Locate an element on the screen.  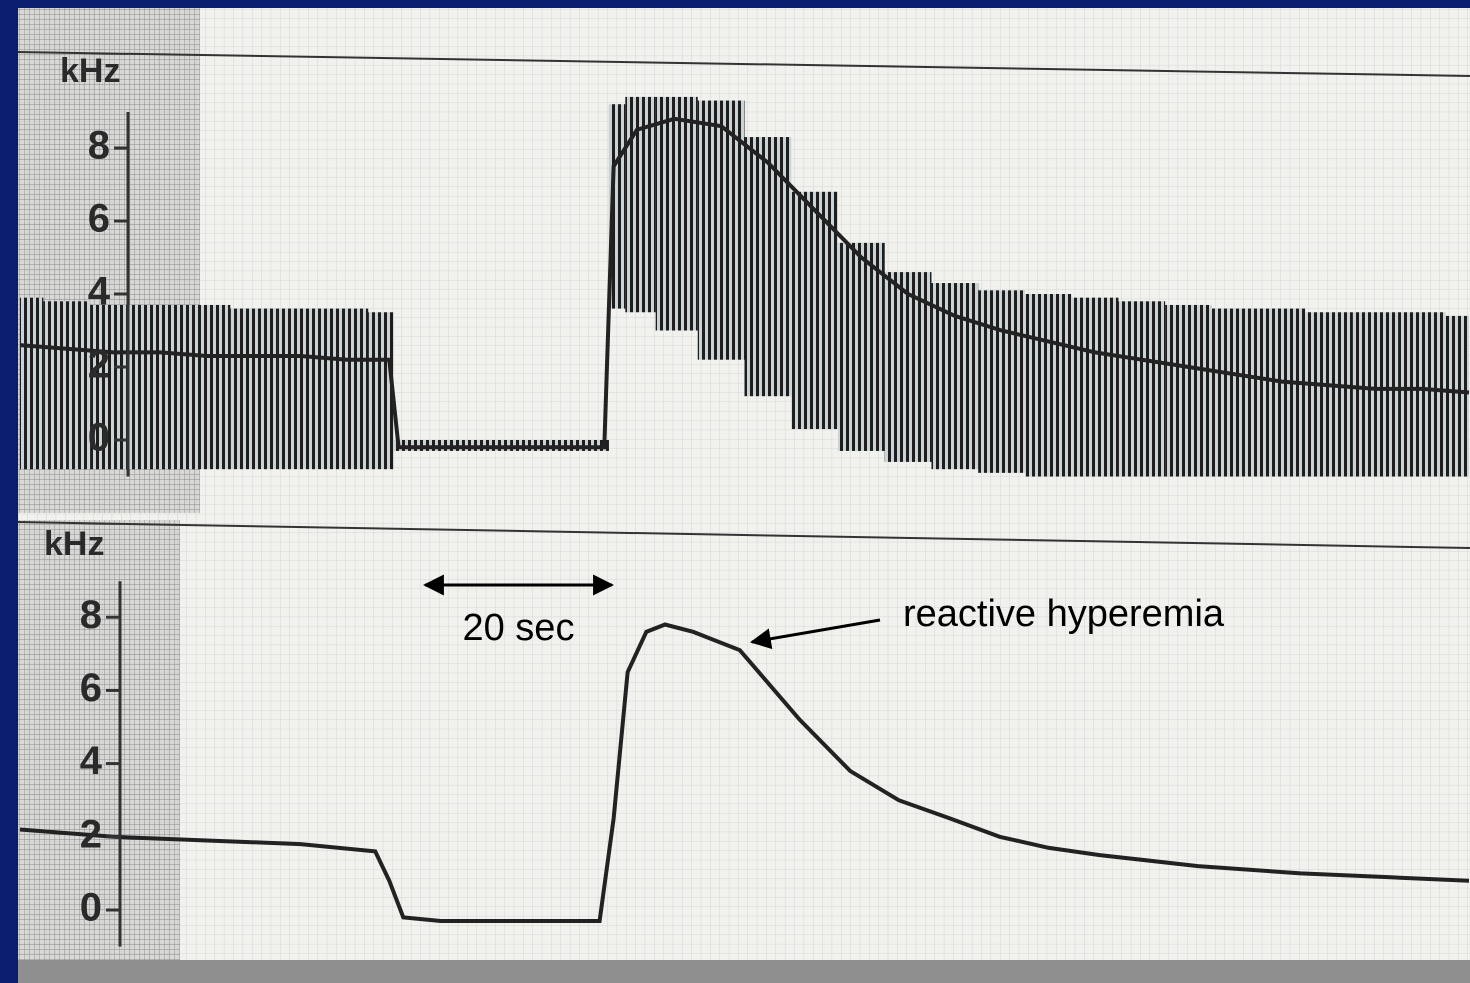
annotation: reactive hyperemia is located at coordinates (1064, 614).